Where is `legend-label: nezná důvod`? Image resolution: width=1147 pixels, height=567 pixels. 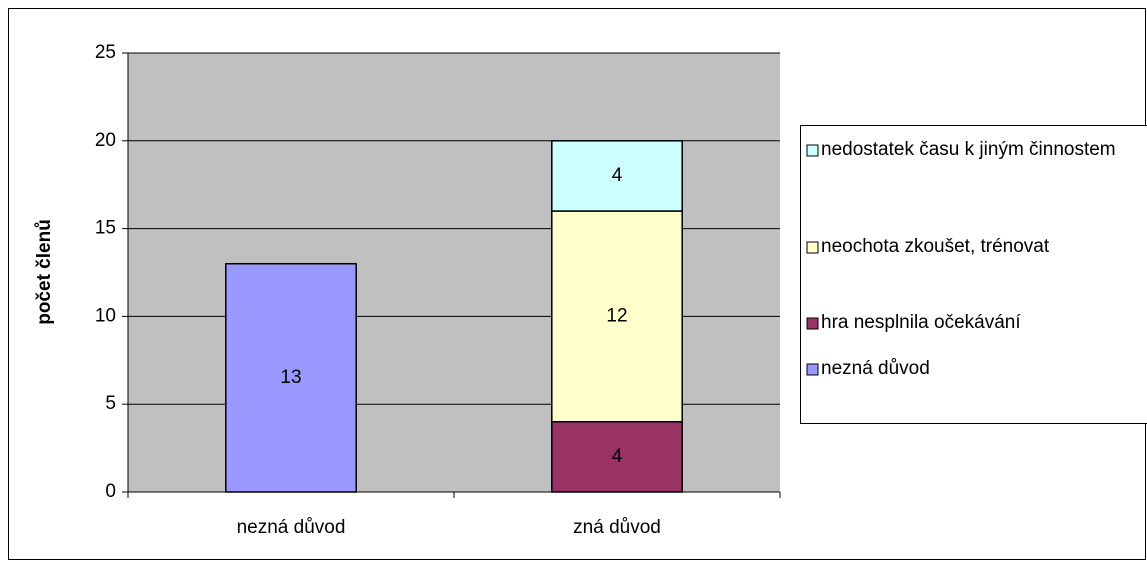 legend-label: nezná důvod is located at coordinates (875, 368).